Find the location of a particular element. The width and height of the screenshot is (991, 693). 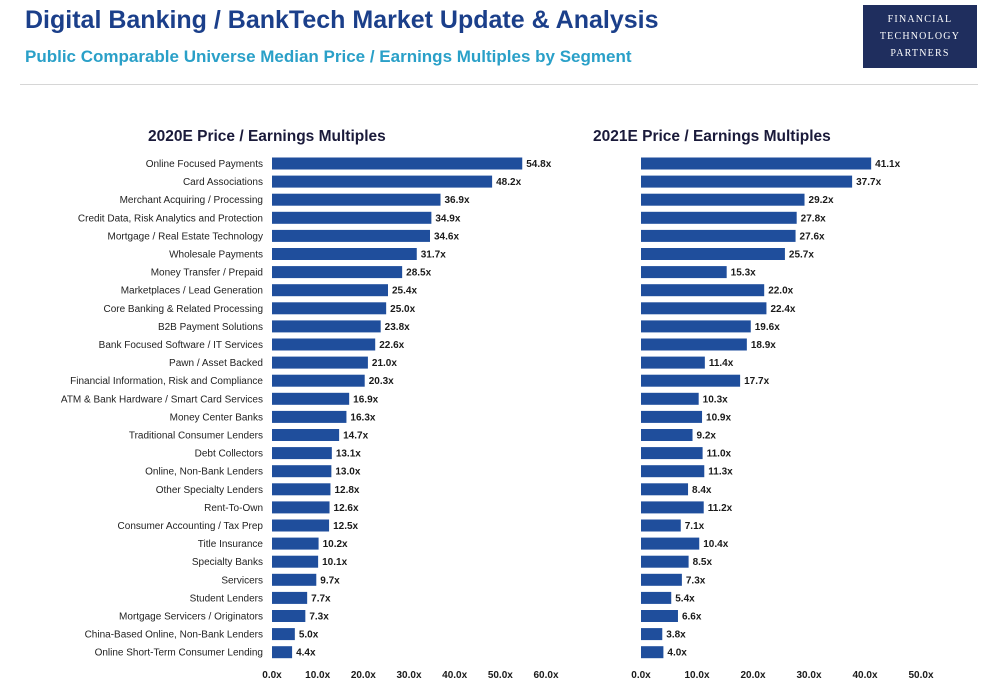

value-label-2020e-13: 20.3x is located at coordinates (381, 381).